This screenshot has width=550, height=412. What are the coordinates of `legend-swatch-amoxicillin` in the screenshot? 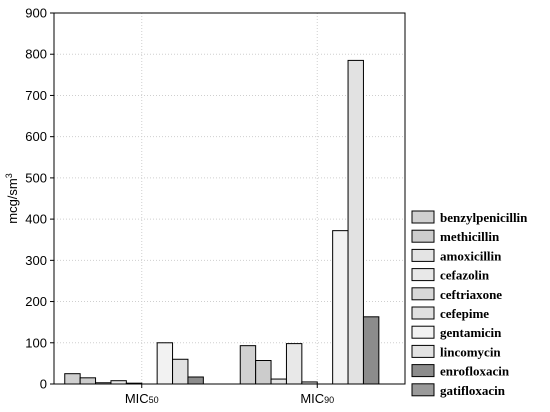 It's located at (423, 255).